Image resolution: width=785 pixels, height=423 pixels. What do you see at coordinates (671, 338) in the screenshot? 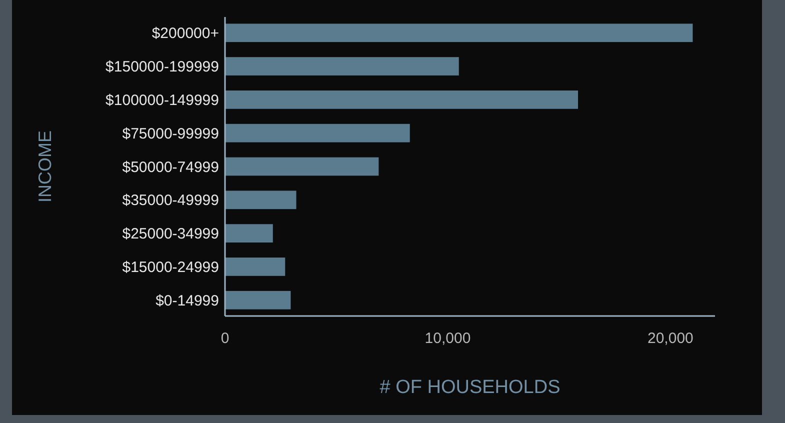
I see `x-tick-label: 20,000` at bounding box center [671, 338].